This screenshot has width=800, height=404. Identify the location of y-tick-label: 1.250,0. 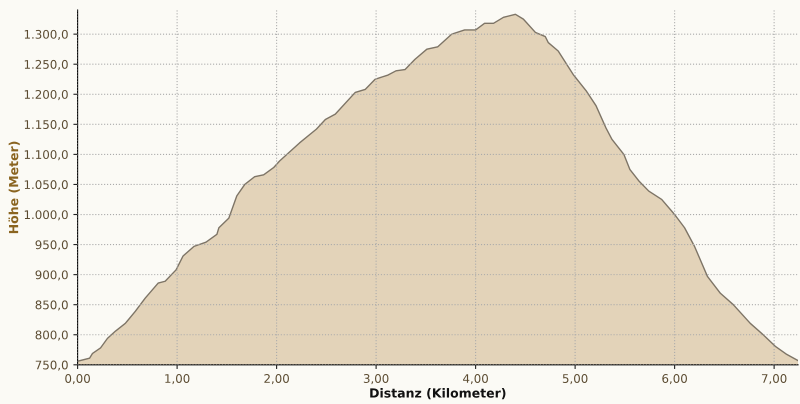
(46, 65).